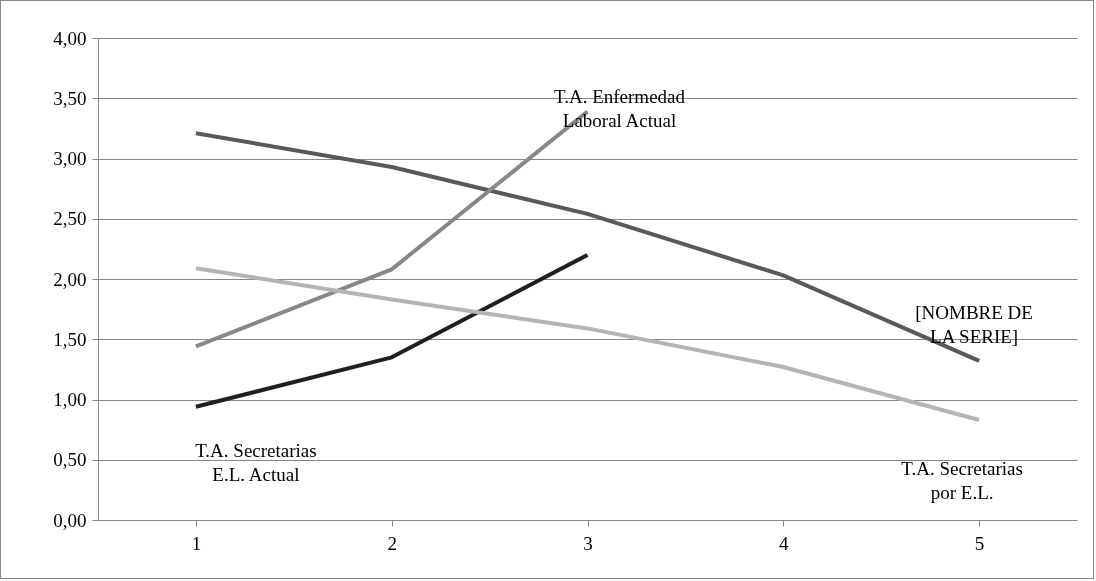  Describe the element at coordinates (70, 158) in the screenshot. I see `y-tick-label: 3,00` at that location.